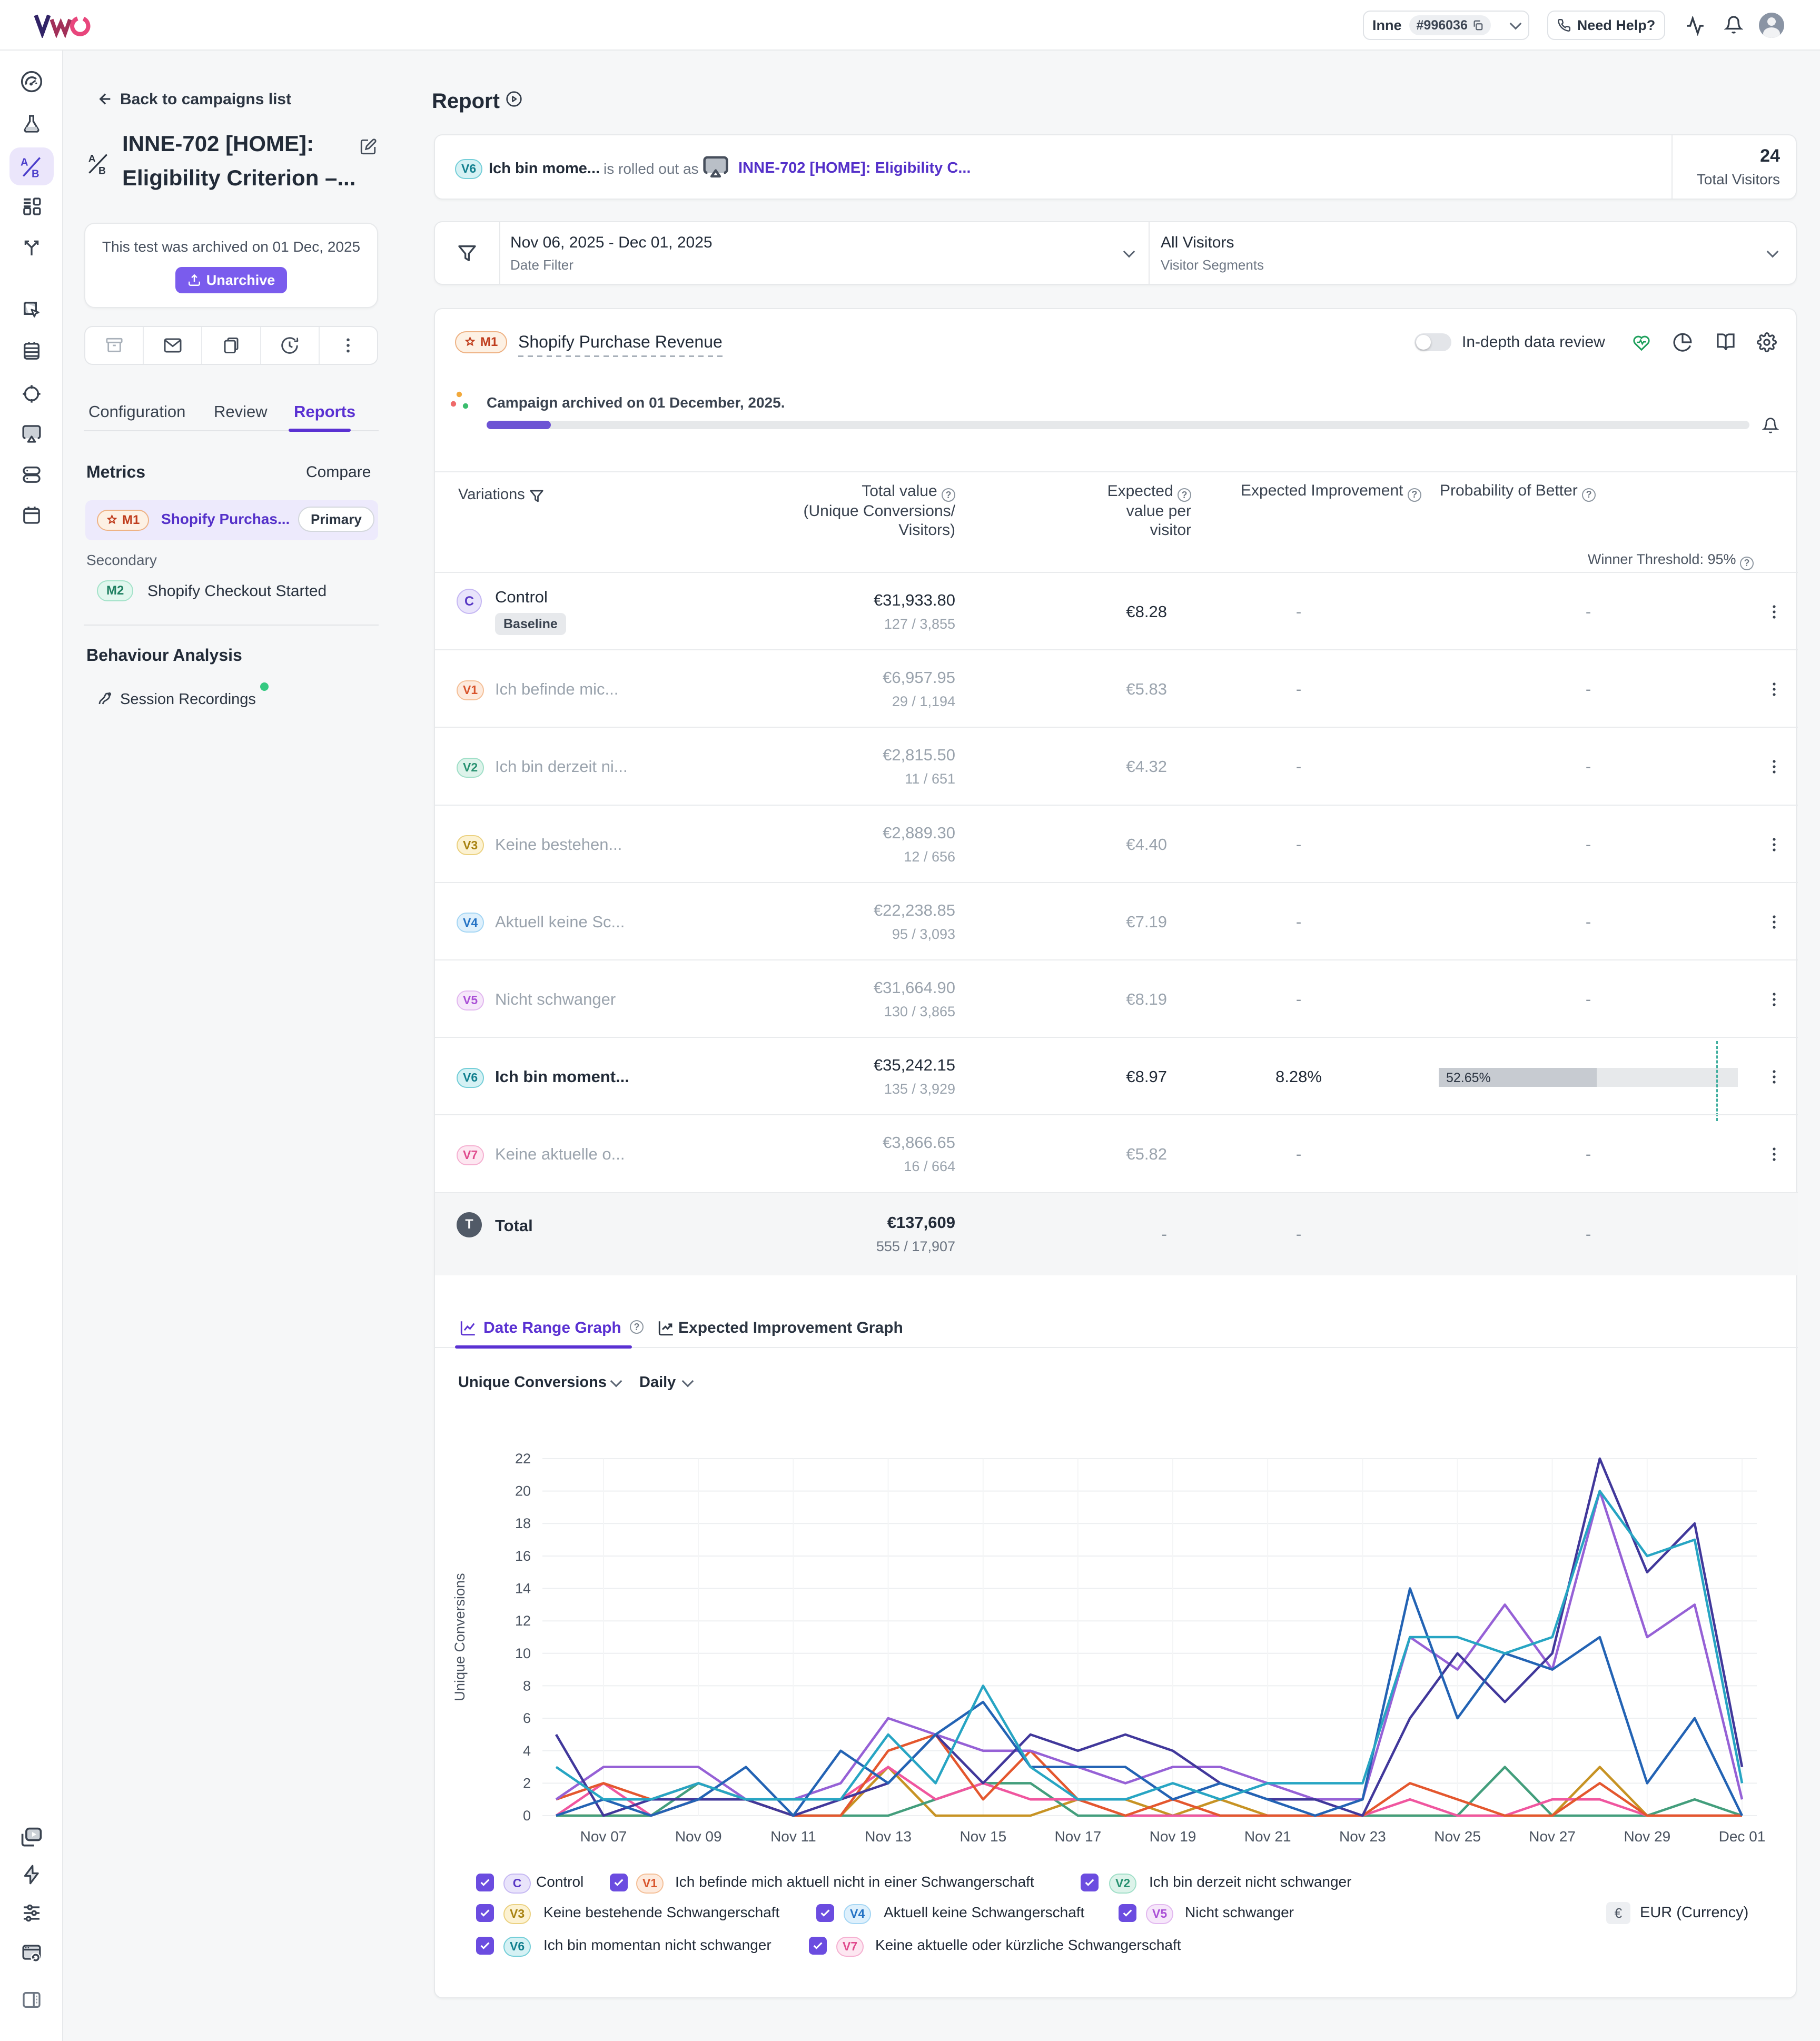  Describe the element at coordinates (888, 1836) in the screenshot. I see `svg-text: Nov 13` at that location.